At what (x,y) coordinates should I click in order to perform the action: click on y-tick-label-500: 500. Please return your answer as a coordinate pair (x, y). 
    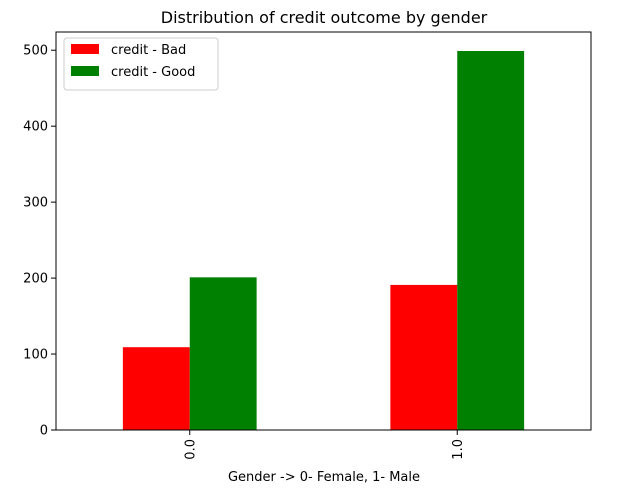
    Looking at the image, I should click on (35, 51).